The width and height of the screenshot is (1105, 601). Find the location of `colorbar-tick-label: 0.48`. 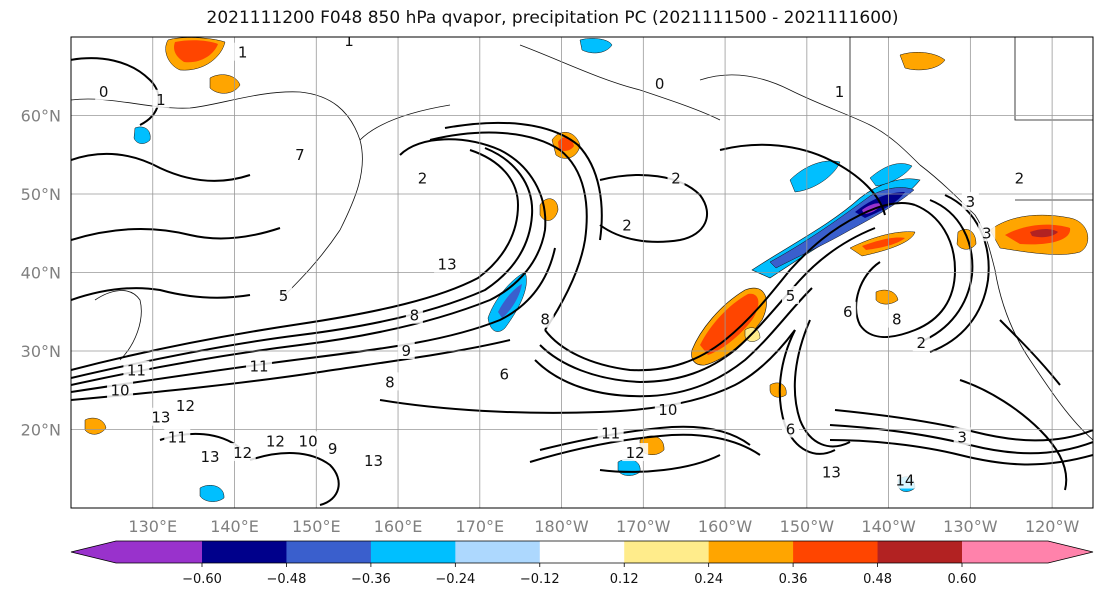

colorbar-tick-label: 0.48 is located at coordinates (877, 579).